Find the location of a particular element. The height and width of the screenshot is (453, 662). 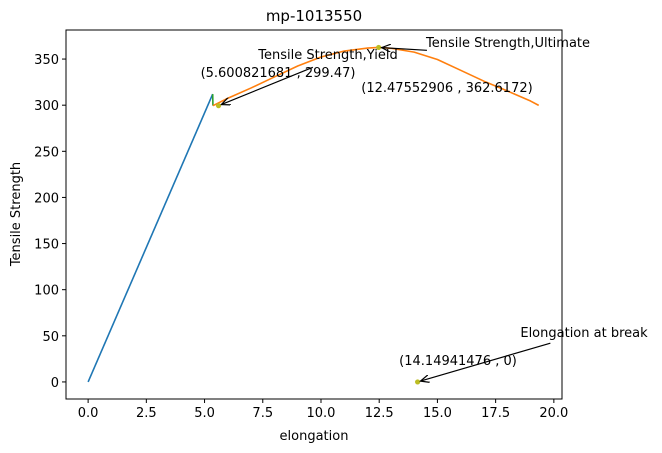

x-tick-label: 7.5 is located at coordinates (262, 413).